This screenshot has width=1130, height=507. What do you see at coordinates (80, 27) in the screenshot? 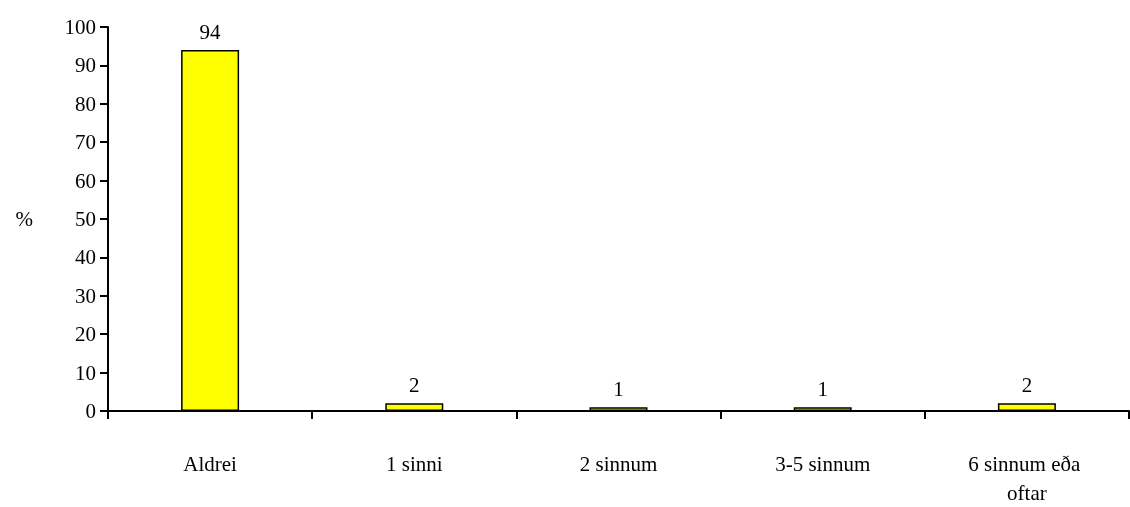
I see `y-tick-label: 100` at bounding box center [80, 27].